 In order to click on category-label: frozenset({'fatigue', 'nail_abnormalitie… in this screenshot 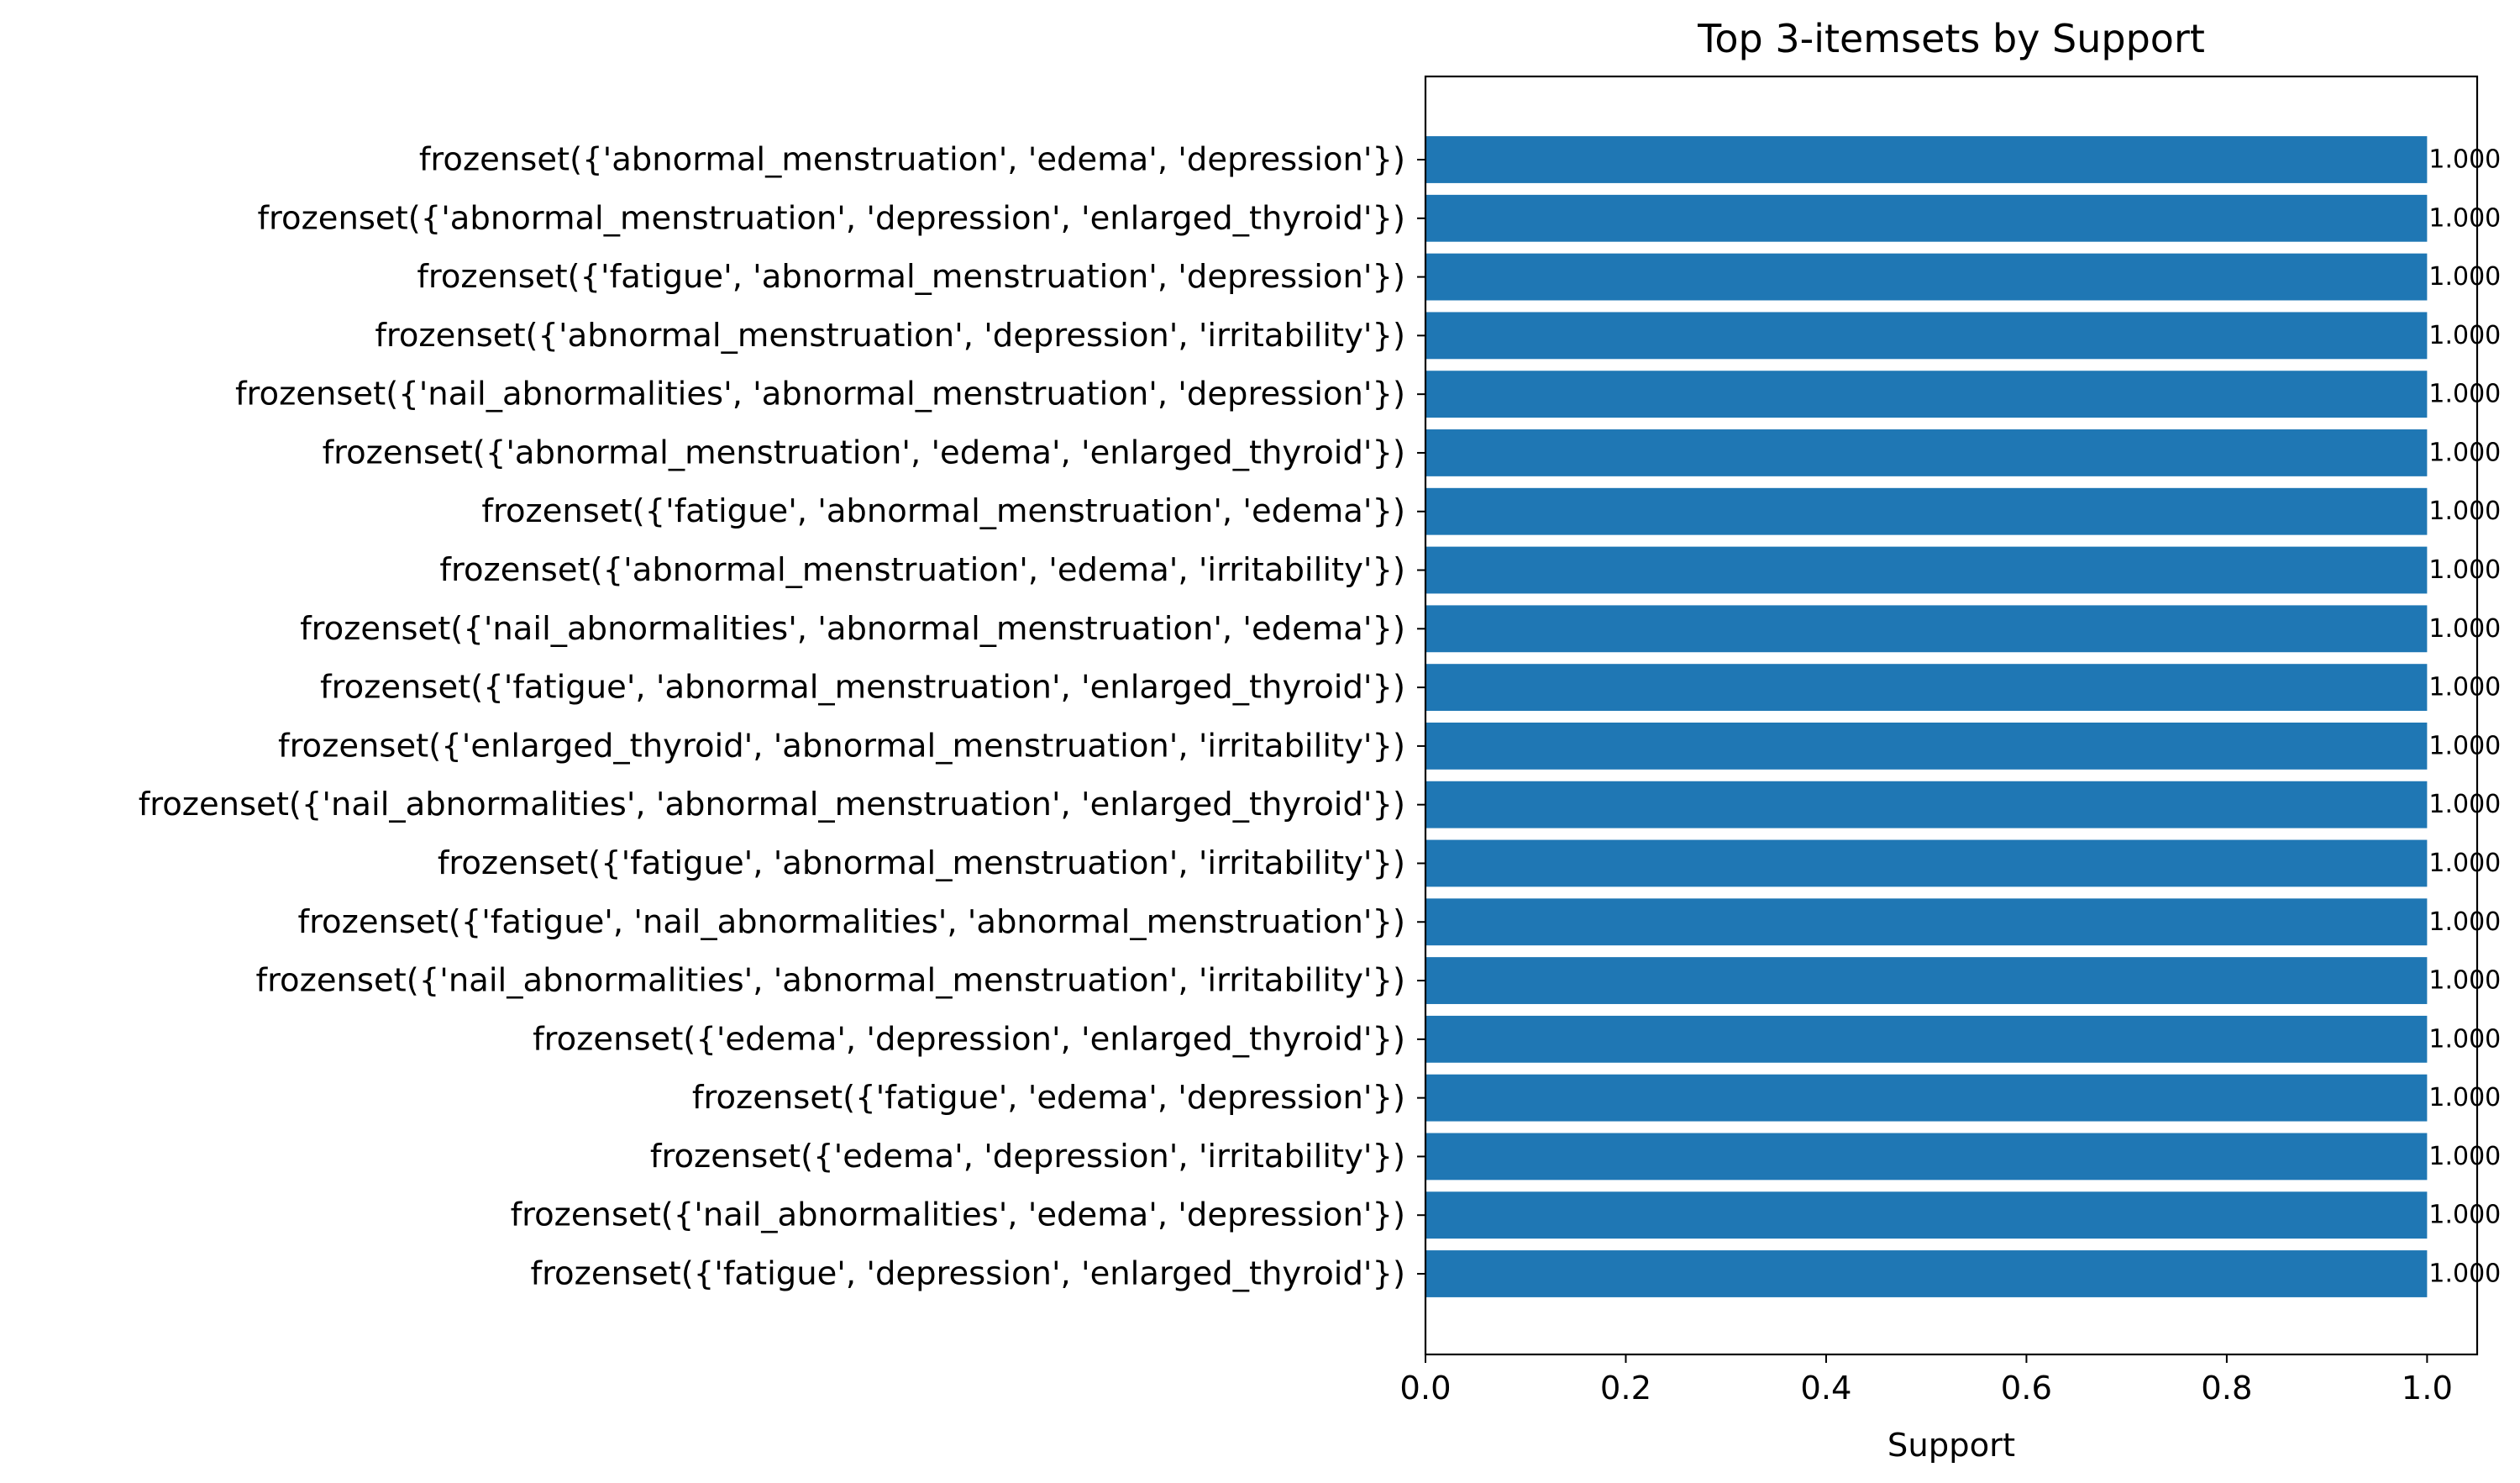, I will do `click(851, 922)`.